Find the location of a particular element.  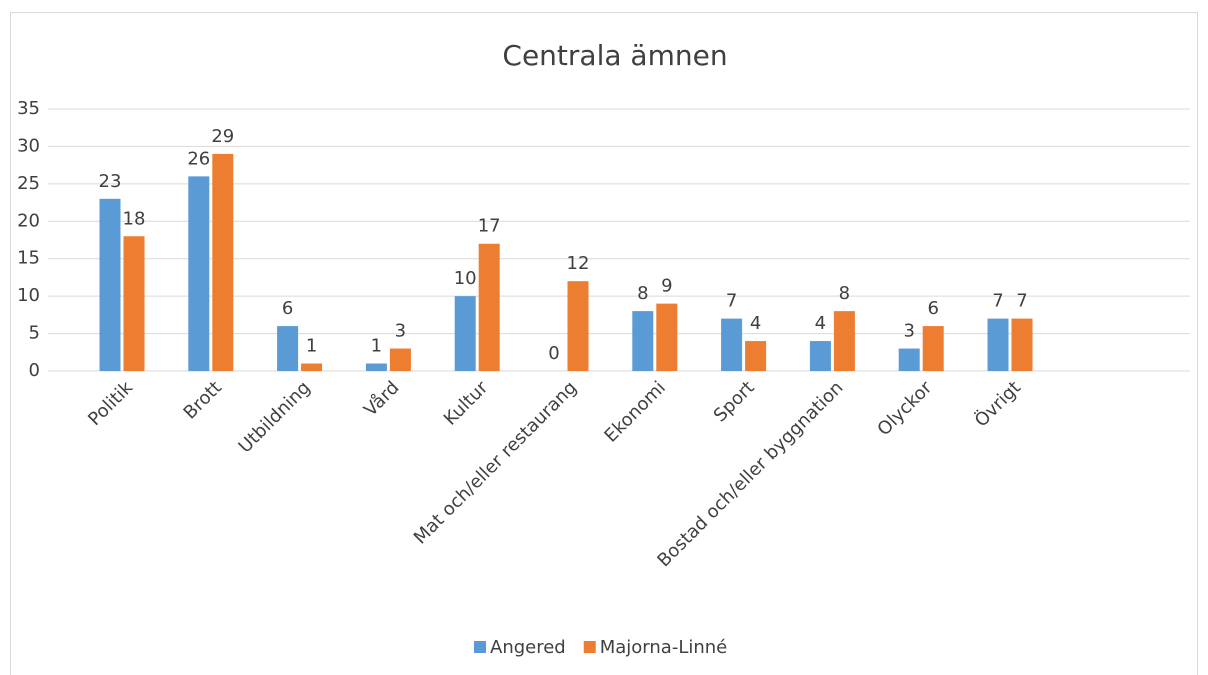

data-label: 17 is located at coordinates (489, 226).